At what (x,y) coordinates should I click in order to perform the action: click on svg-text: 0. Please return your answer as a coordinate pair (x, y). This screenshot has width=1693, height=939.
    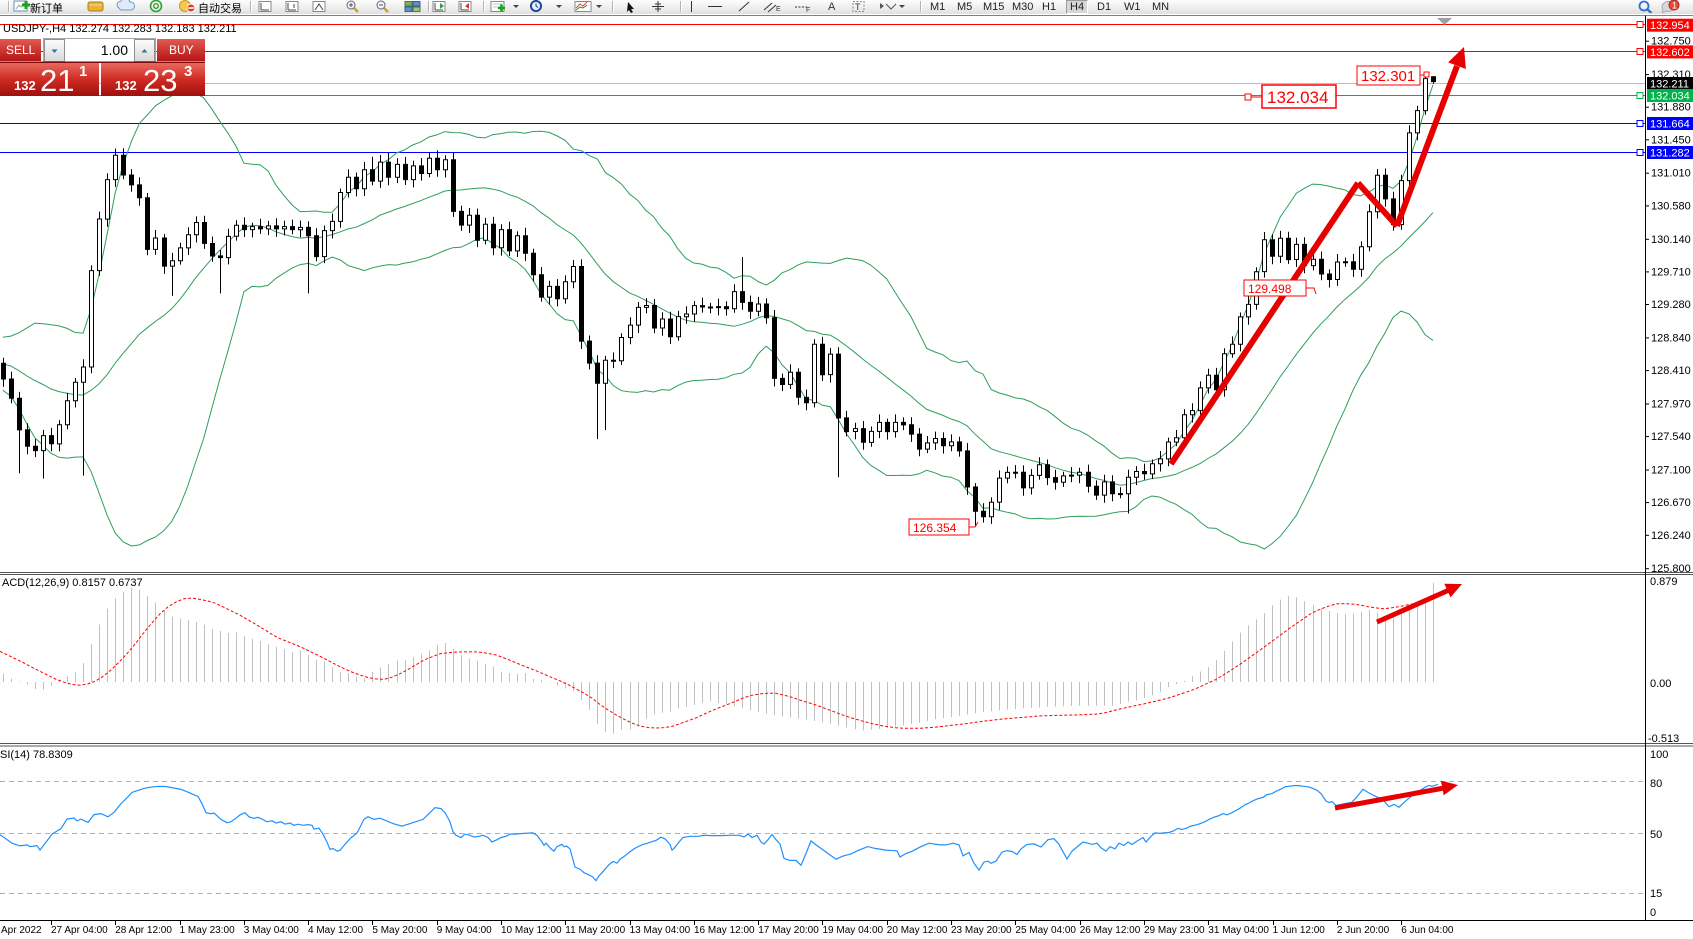
    Looking at the image, I should click on (1653, 913).